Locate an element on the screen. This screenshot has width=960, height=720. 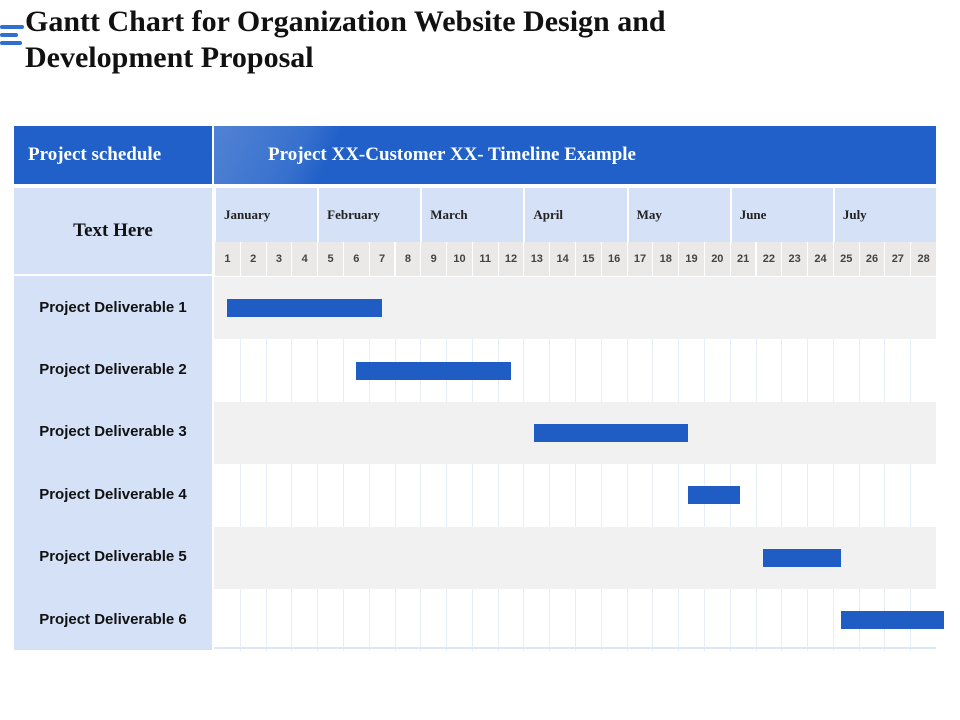
week-1: 1 is located at coordinates (227, 259).